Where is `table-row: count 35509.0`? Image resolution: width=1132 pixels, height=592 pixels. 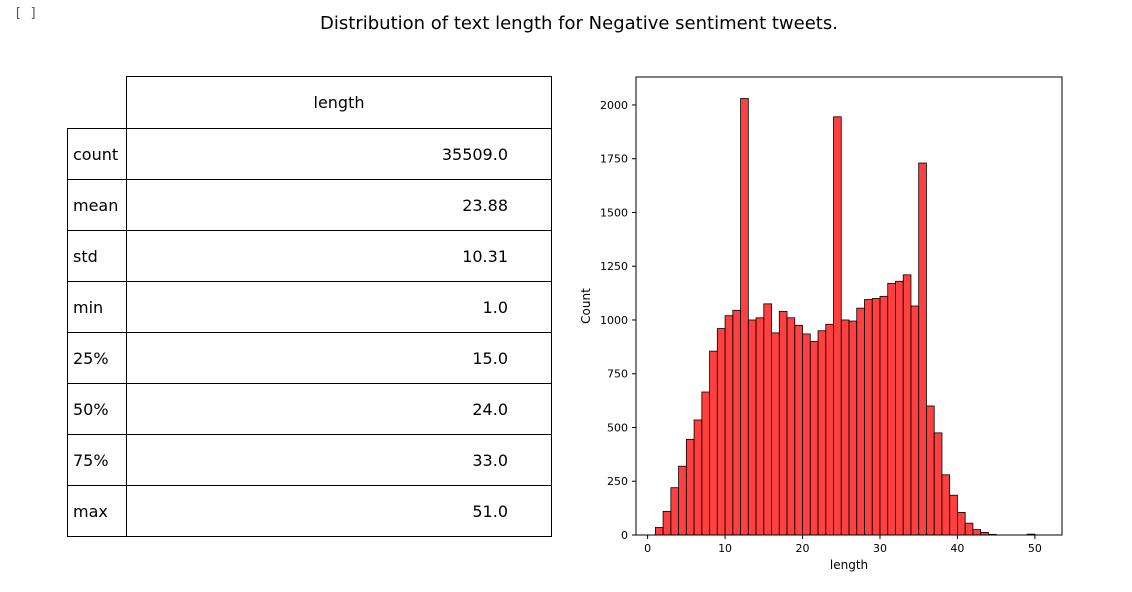 table-row: count 35509.0 is located at coordinates (309, 154).